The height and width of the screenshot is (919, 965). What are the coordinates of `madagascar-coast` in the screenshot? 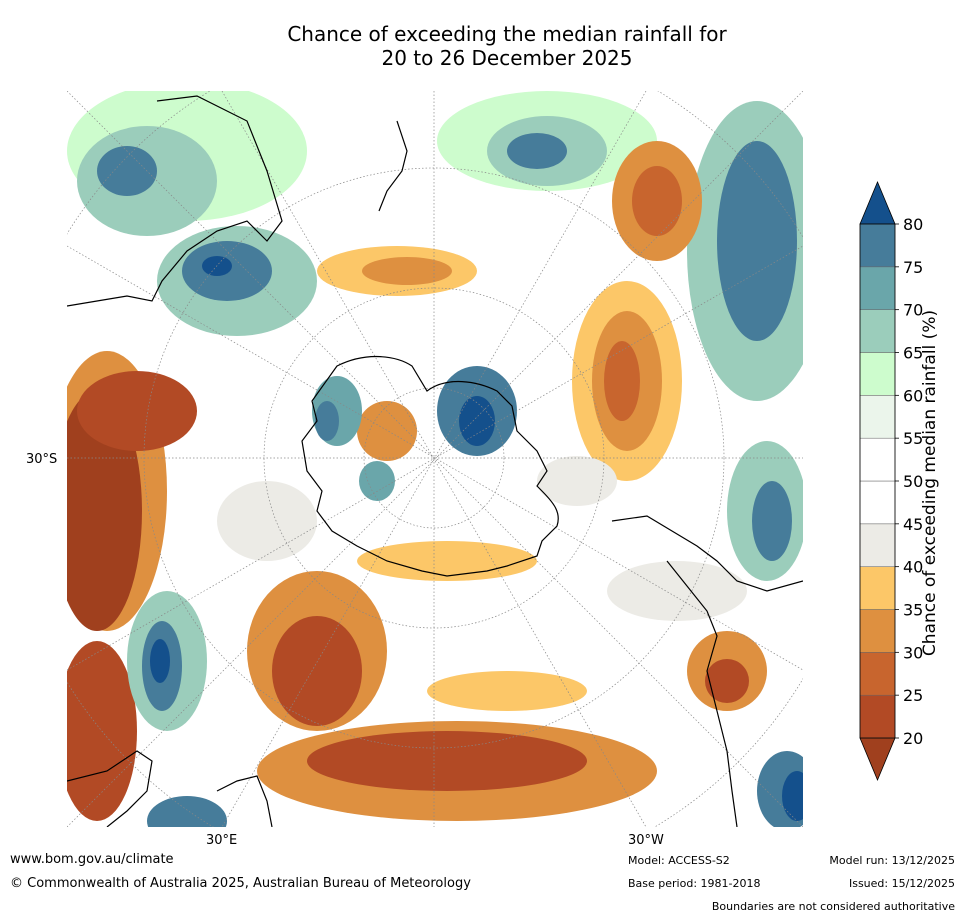 It's located at (244, 801).